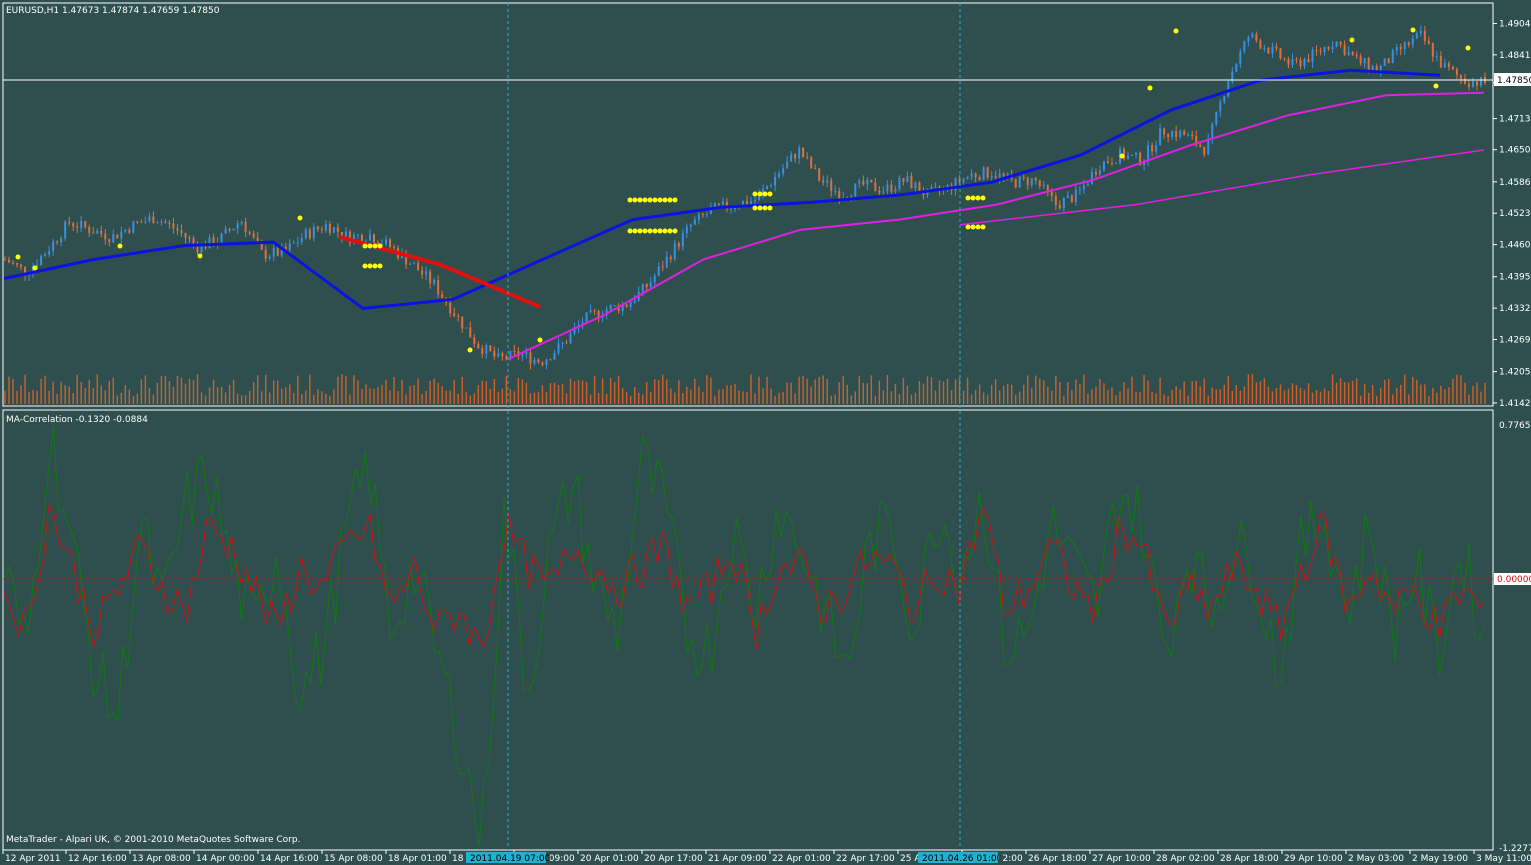 Image resolution: width=1531 pixels, height=865 pixels. Describe the element at coordinates (1515, 120) in the screenshot. I see `y-tick-label: 1.47130` at that location.